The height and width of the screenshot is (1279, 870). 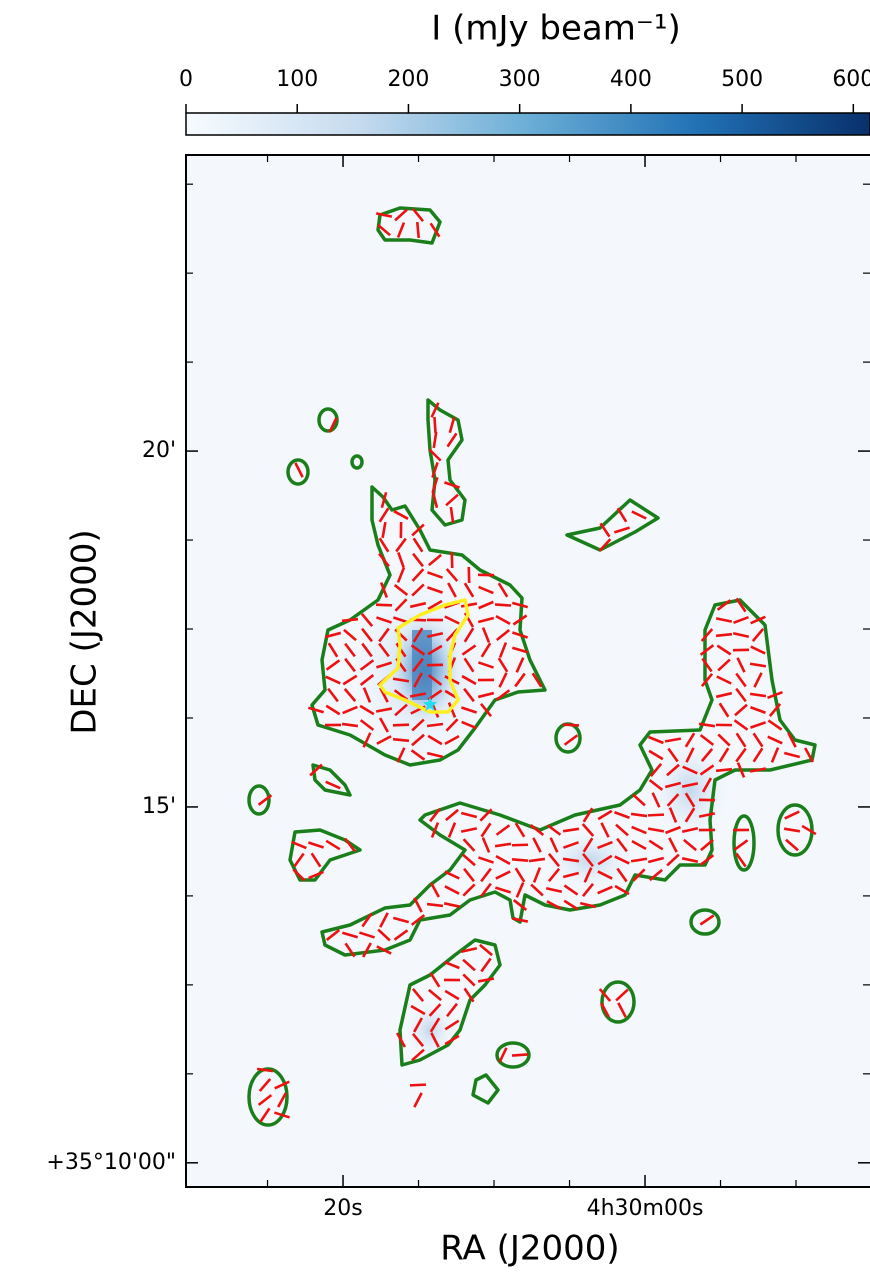 I want to click on y-tick-label: 20', so click(x=159, y=450).